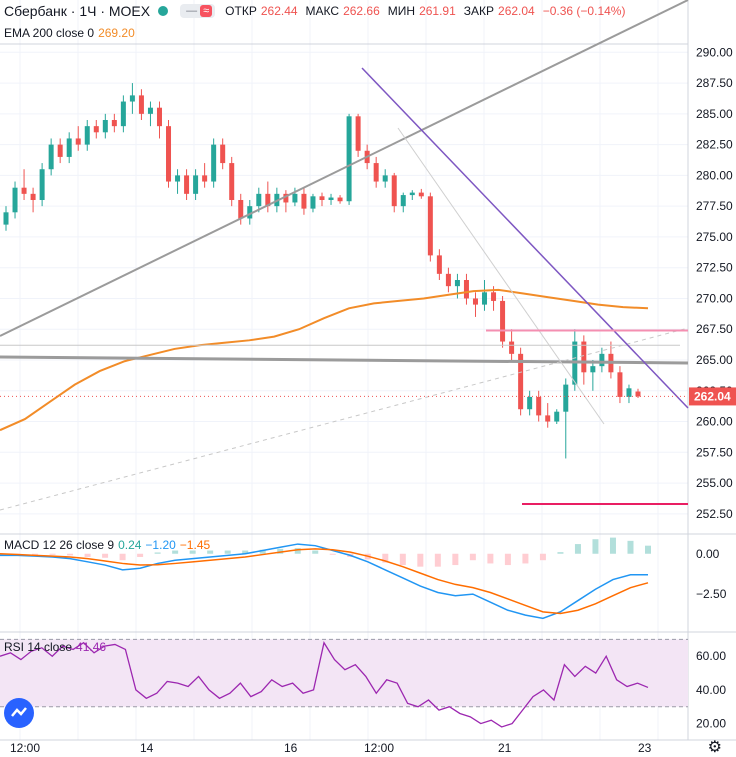 The image size is (736, 757). Describe the element at coordinates (344, 360) in the screenshot. I see `horizontal-level-line` at that location.